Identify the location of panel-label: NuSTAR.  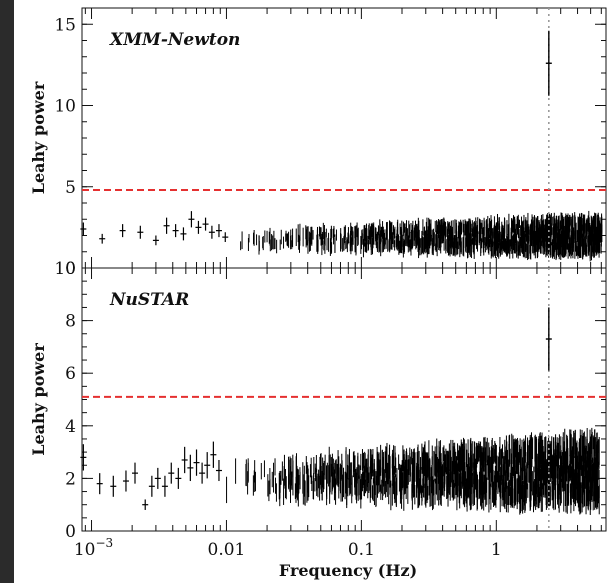
(149, 300).